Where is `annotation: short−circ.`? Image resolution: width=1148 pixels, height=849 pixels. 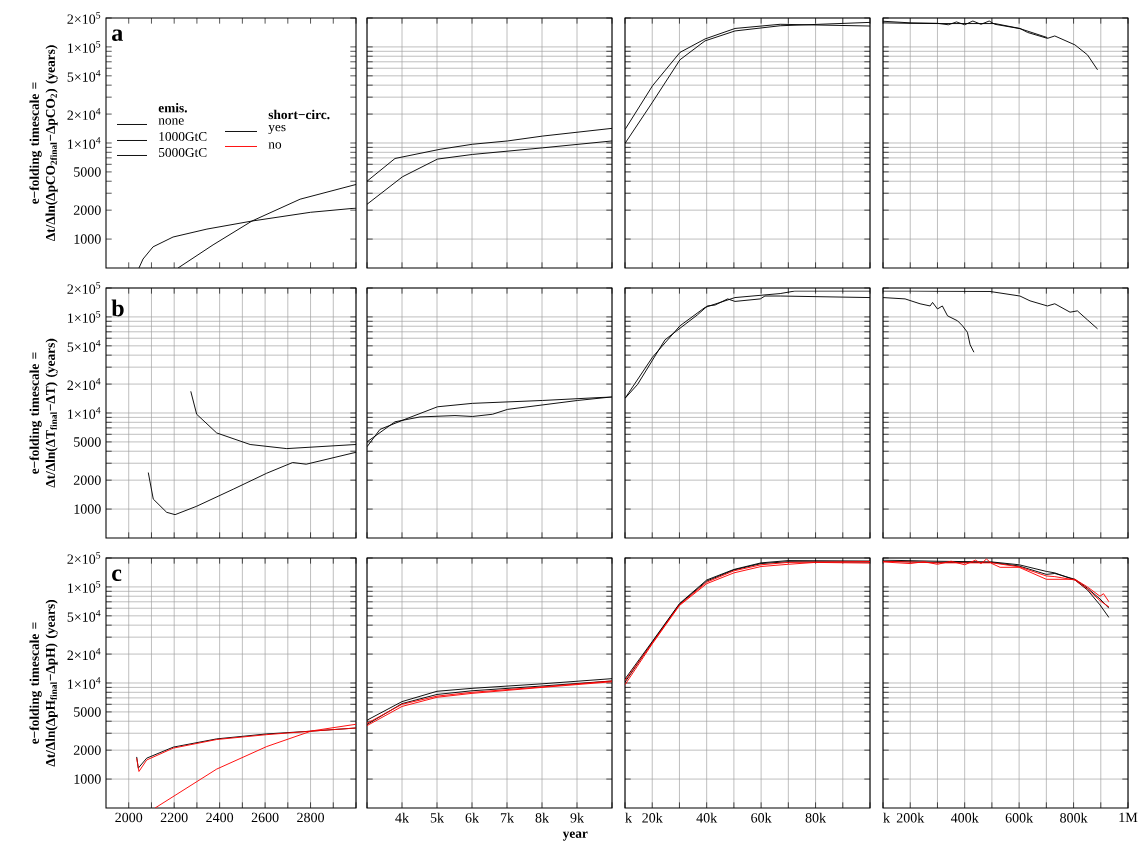 annotation: short−circ. is located at coordinates (299, 114).